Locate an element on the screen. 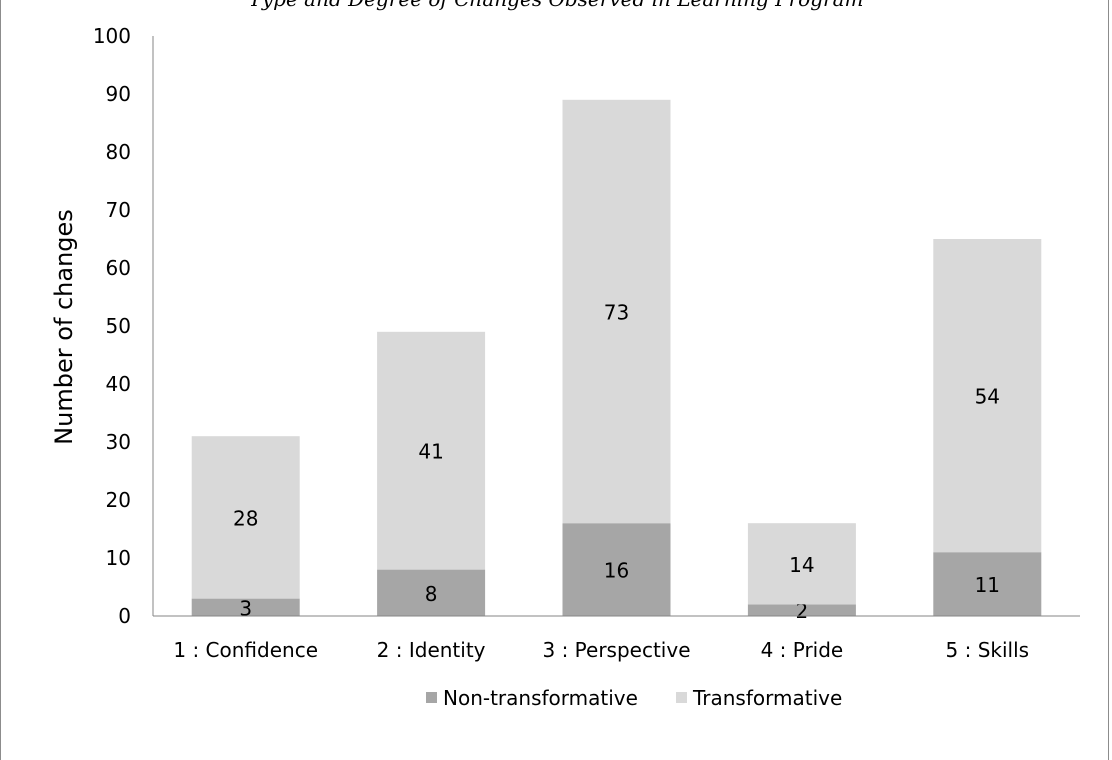 The width and height of the screenshot is (1112, 760). x-tick-label-2: 2 : Identity is located at coordinates (431, 650).